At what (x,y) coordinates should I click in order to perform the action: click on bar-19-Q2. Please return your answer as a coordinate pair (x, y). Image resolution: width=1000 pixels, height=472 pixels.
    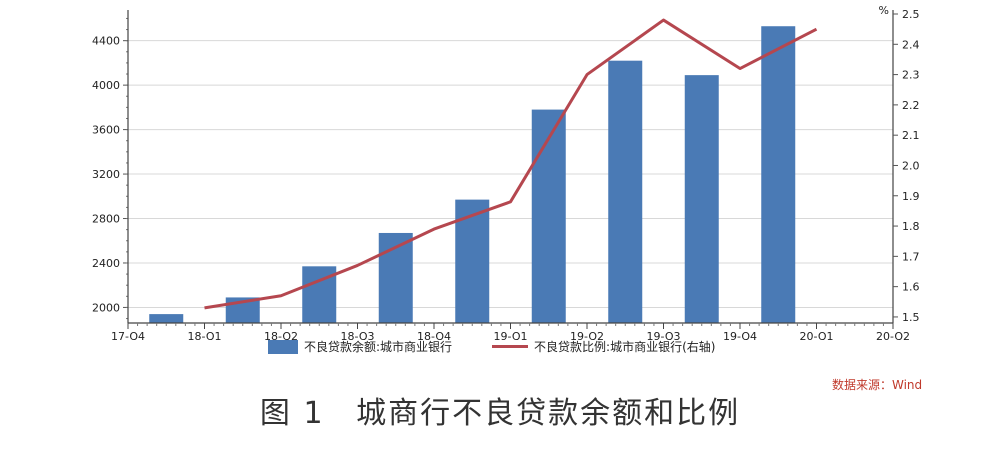
    Looking at the image, I should click on (548, 216).